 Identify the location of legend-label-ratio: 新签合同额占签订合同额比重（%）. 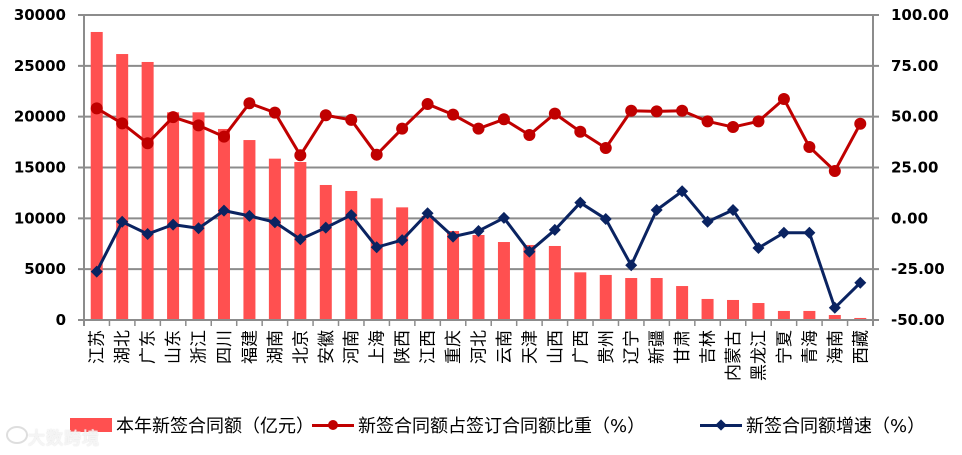
(502, 426).